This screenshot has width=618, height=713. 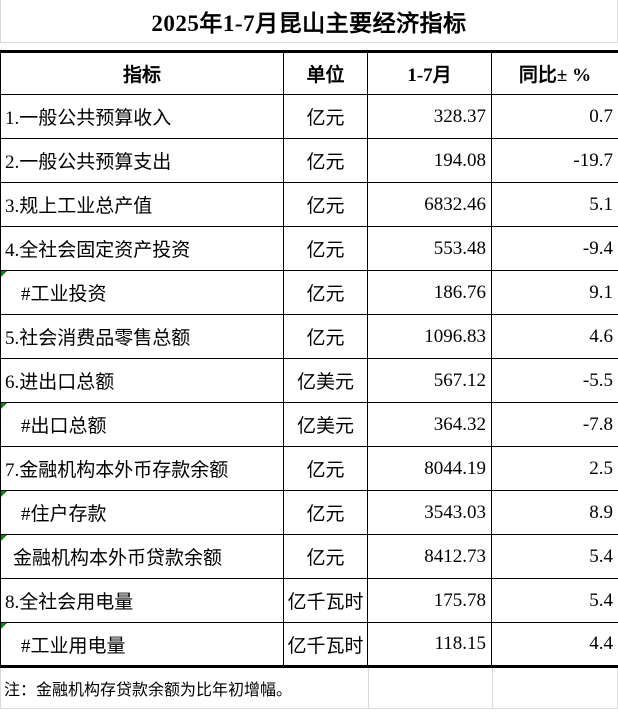 What do you see at coordinates (554, 468) in the screenshot?
I see `yoy-cell: 2.5` at bounding box center [554, 468].